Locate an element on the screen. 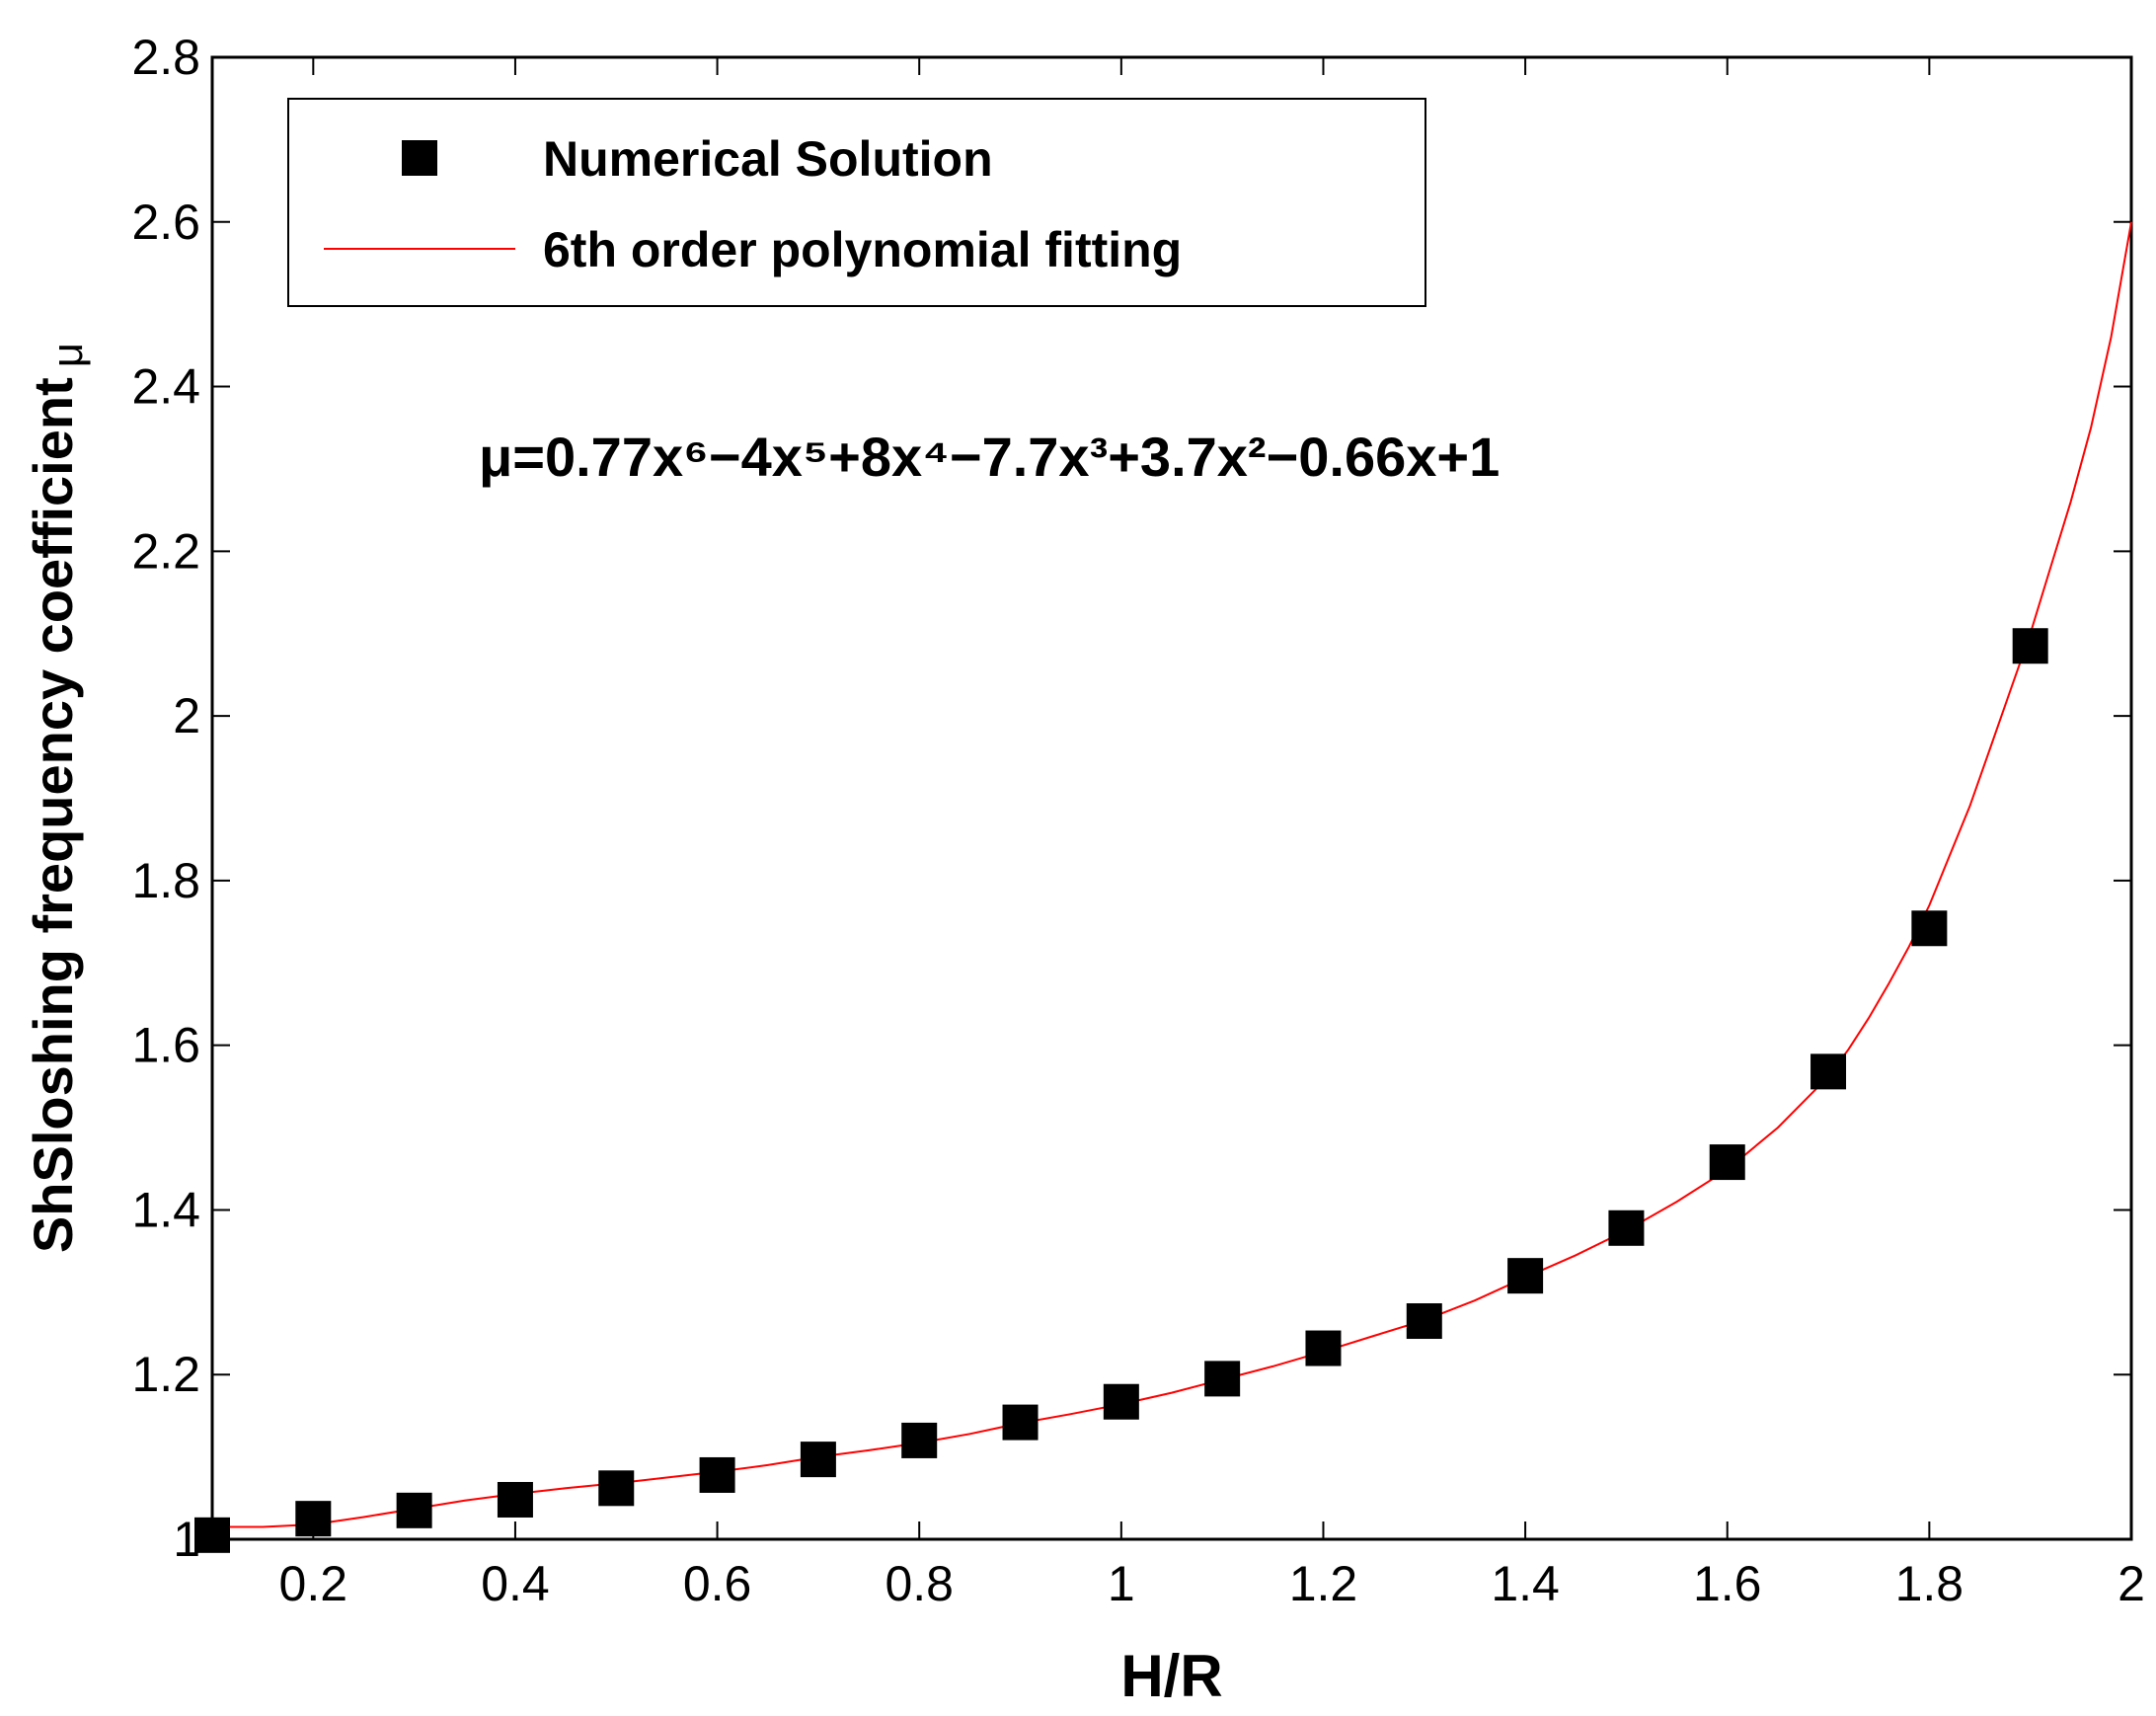  y-tick-label: 2 is located at coordinates (186, 715).